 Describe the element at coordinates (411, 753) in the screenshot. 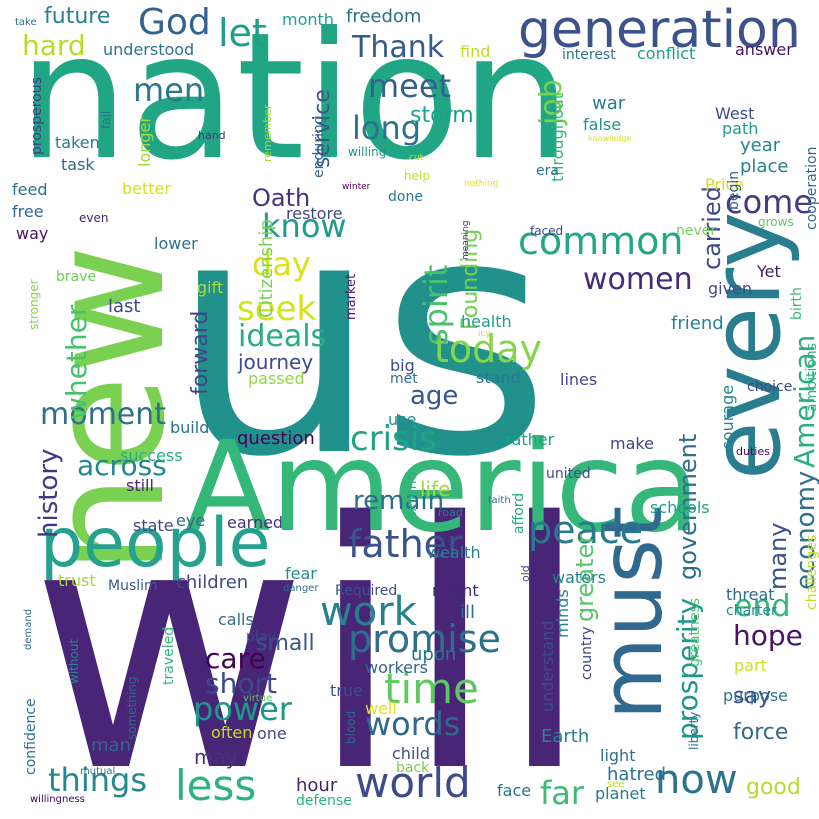

I see `word-child: child` at that location.